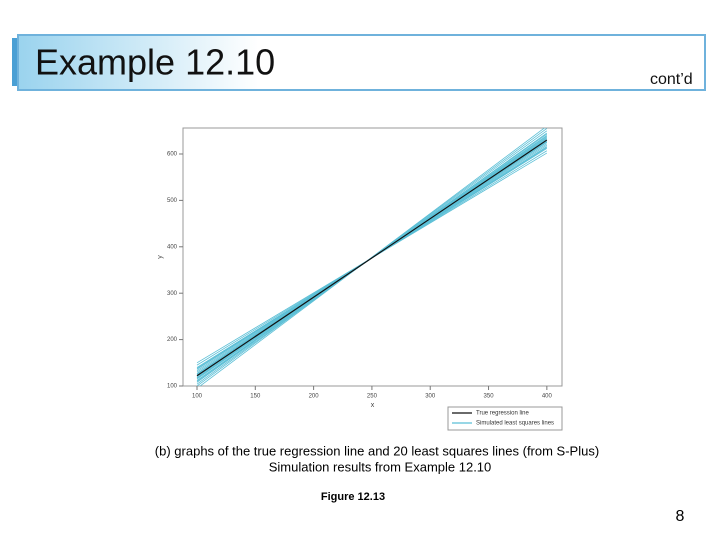 This screenshot has height=540, width=720. What do you see at coordinates (505, 418) in the screenshot?
I see `legend-box` at bounding box center [505, 418].